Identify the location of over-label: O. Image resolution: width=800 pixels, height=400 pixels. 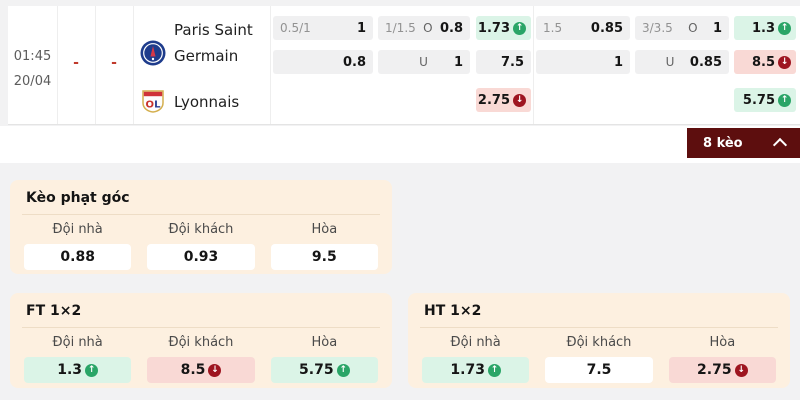
(693, 28).